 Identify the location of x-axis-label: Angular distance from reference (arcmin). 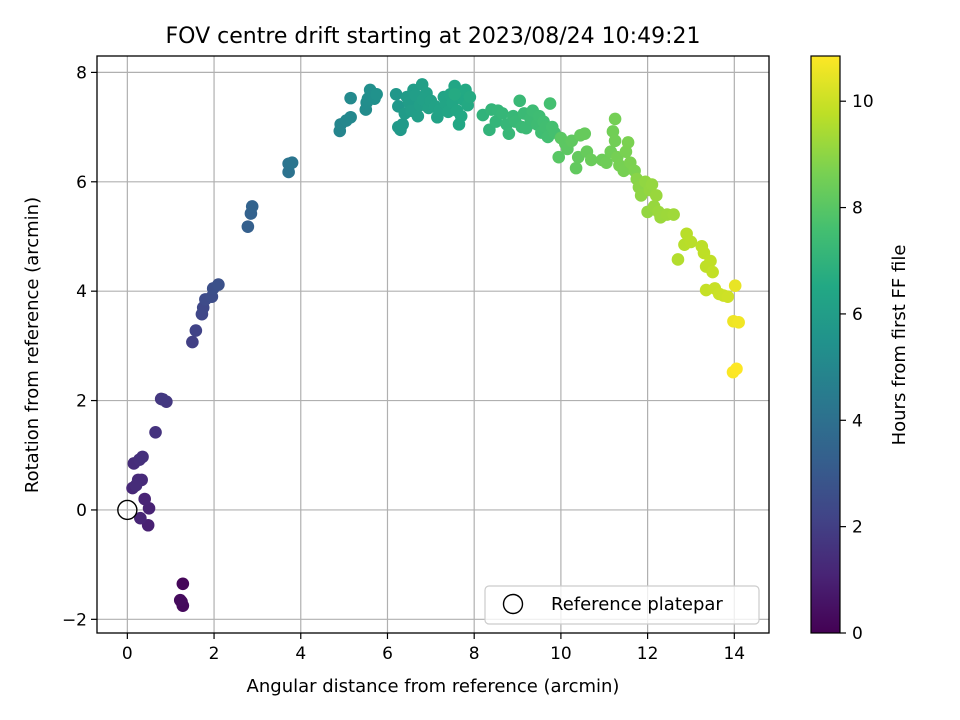
(433, 686).